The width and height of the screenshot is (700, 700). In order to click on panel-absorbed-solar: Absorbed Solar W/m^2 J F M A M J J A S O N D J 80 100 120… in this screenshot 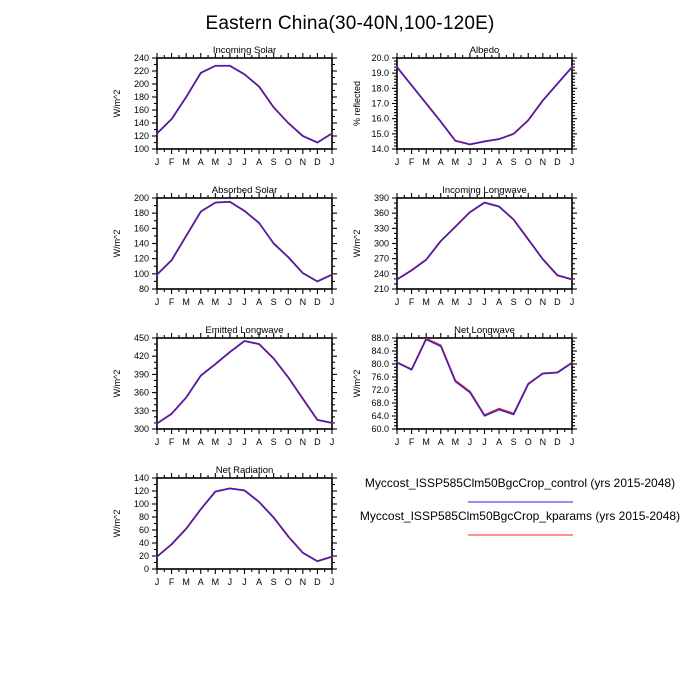, I will do `click(235, 250)`.